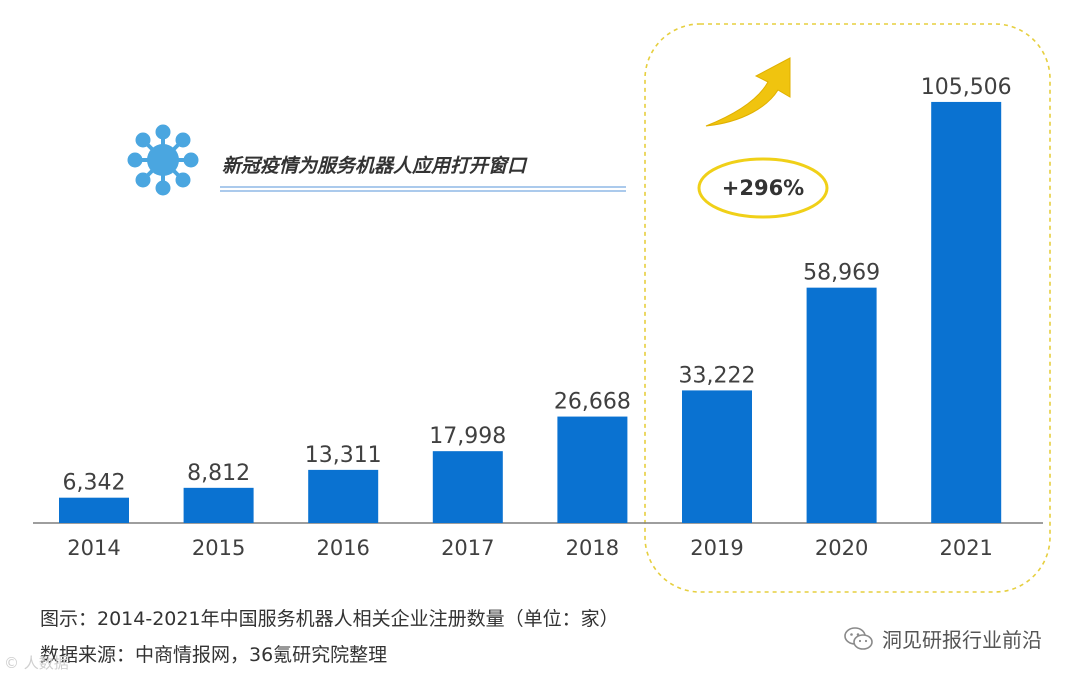 The image size is (1080, 683). I want to click on watermark-text: 洞见研报行业前沿, so click(962, 640).